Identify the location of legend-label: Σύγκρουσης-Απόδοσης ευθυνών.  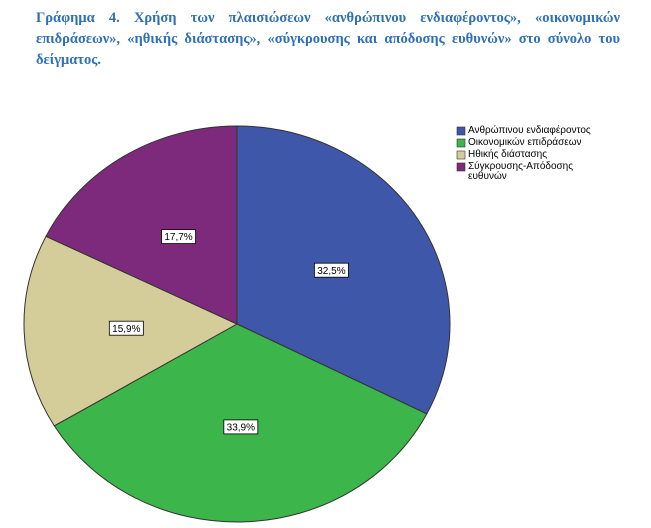
(521, 171).